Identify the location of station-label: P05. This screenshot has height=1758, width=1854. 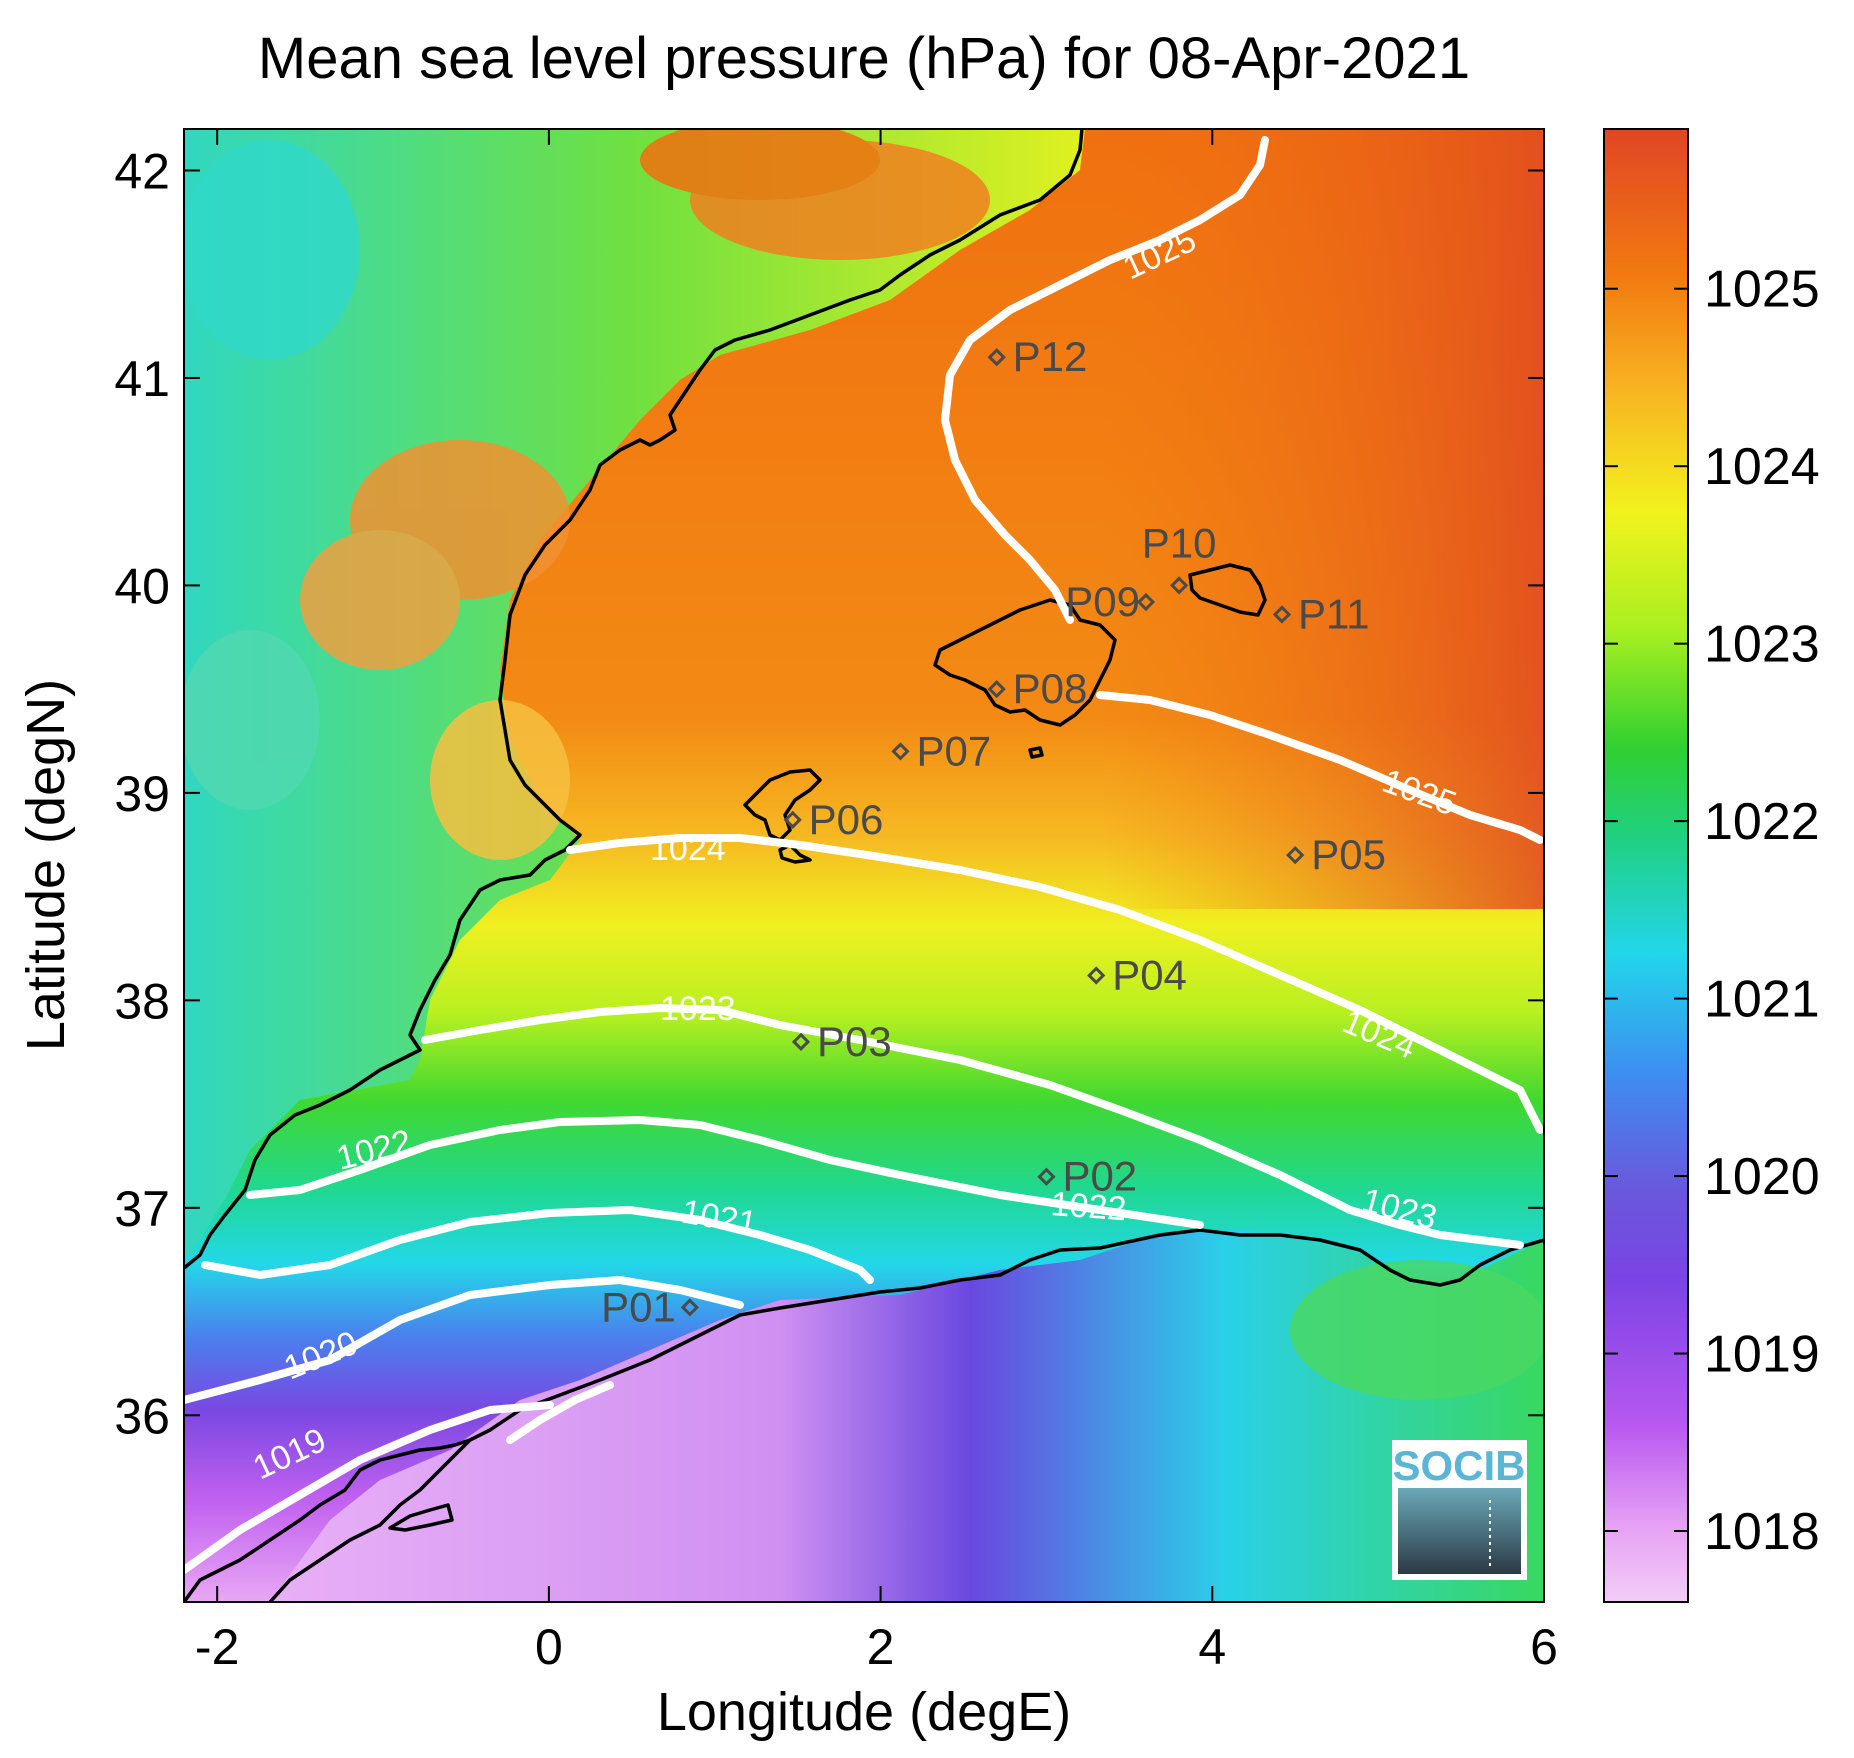
(1348, 854).